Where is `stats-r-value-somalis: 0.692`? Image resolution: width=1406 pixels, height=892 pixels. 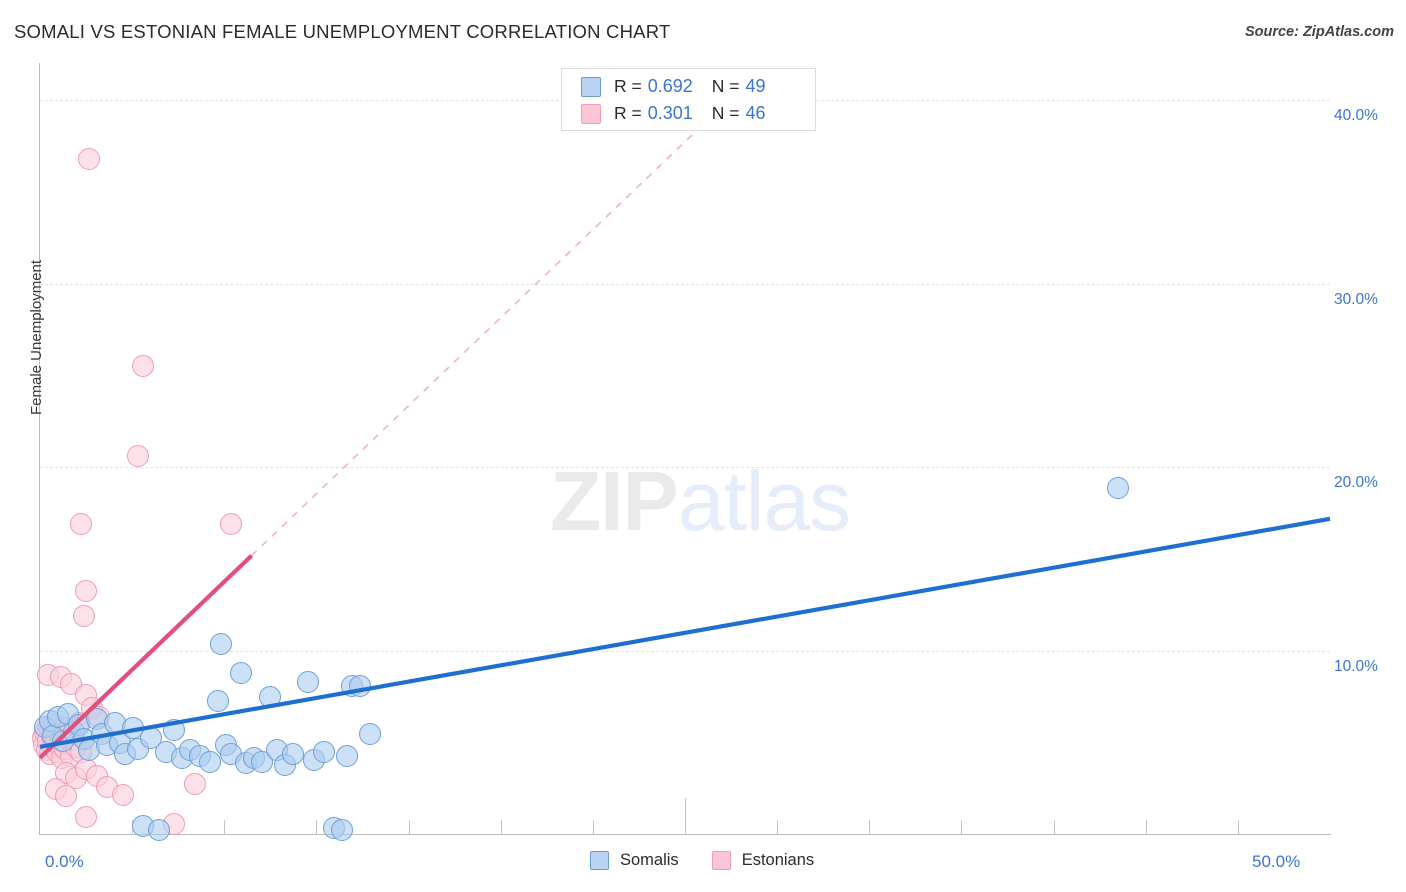 stats-r-value-somalis: 0.692 is located at coordinates (670, 86).